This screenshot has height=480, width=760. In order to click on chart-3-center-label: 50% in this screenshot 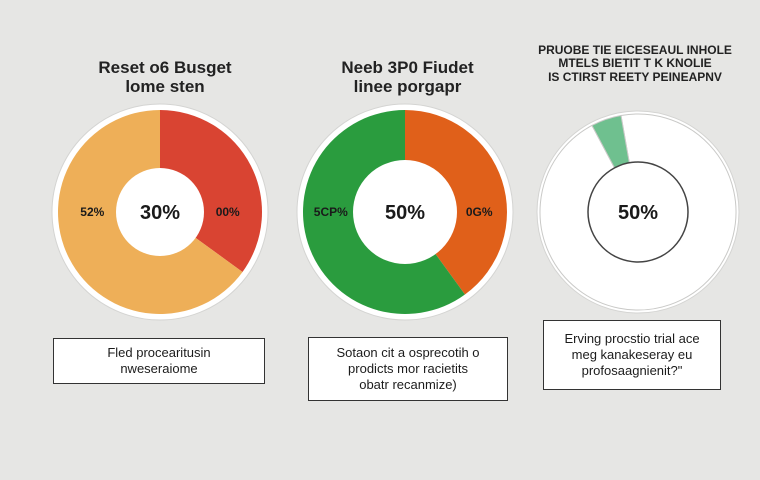, I will do `click(638, 213)`.